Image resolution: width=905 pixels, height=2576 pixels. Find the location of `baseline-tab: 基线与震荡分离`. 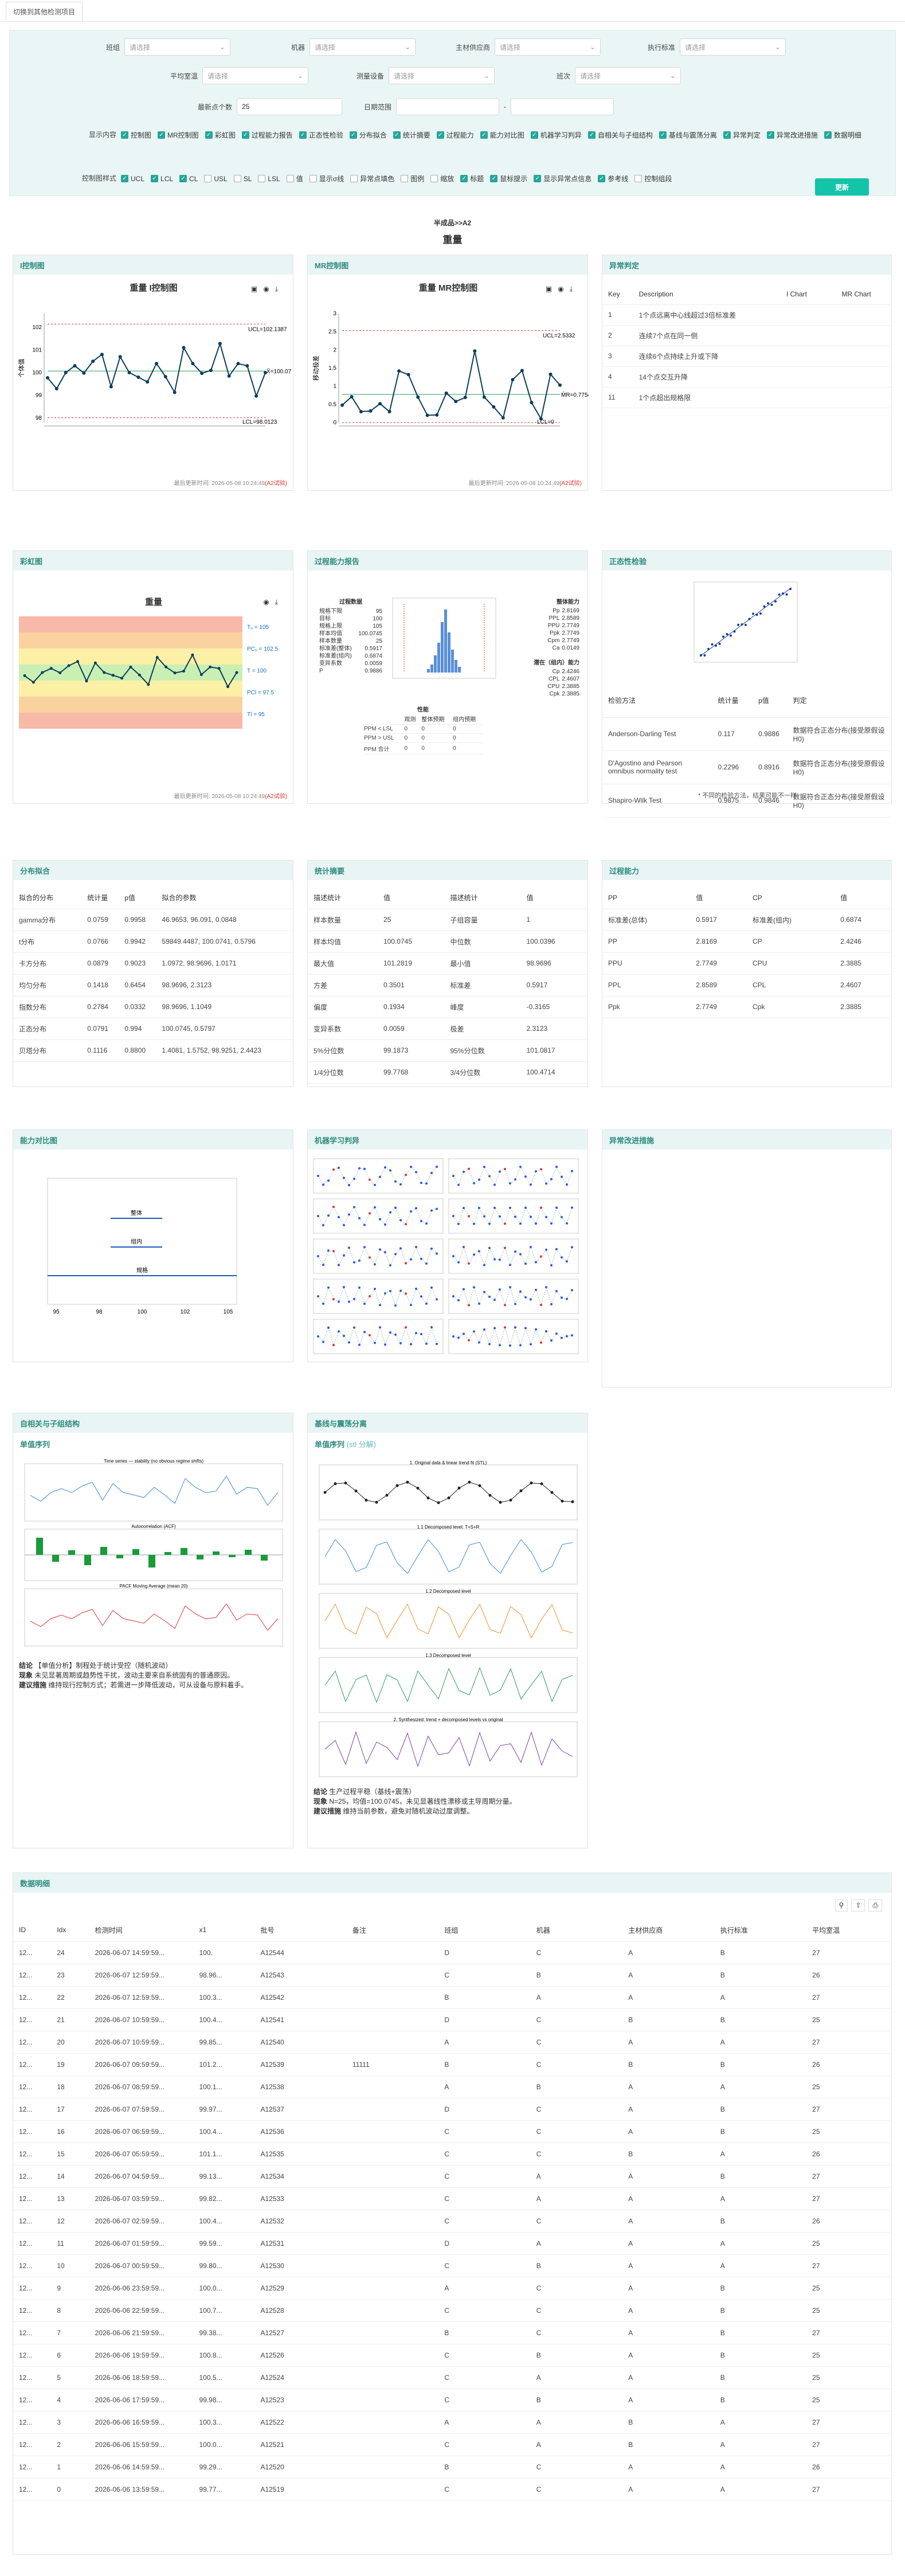

baseline-tab: 基线与震荡分离 is located at coordinates (447, 1423).